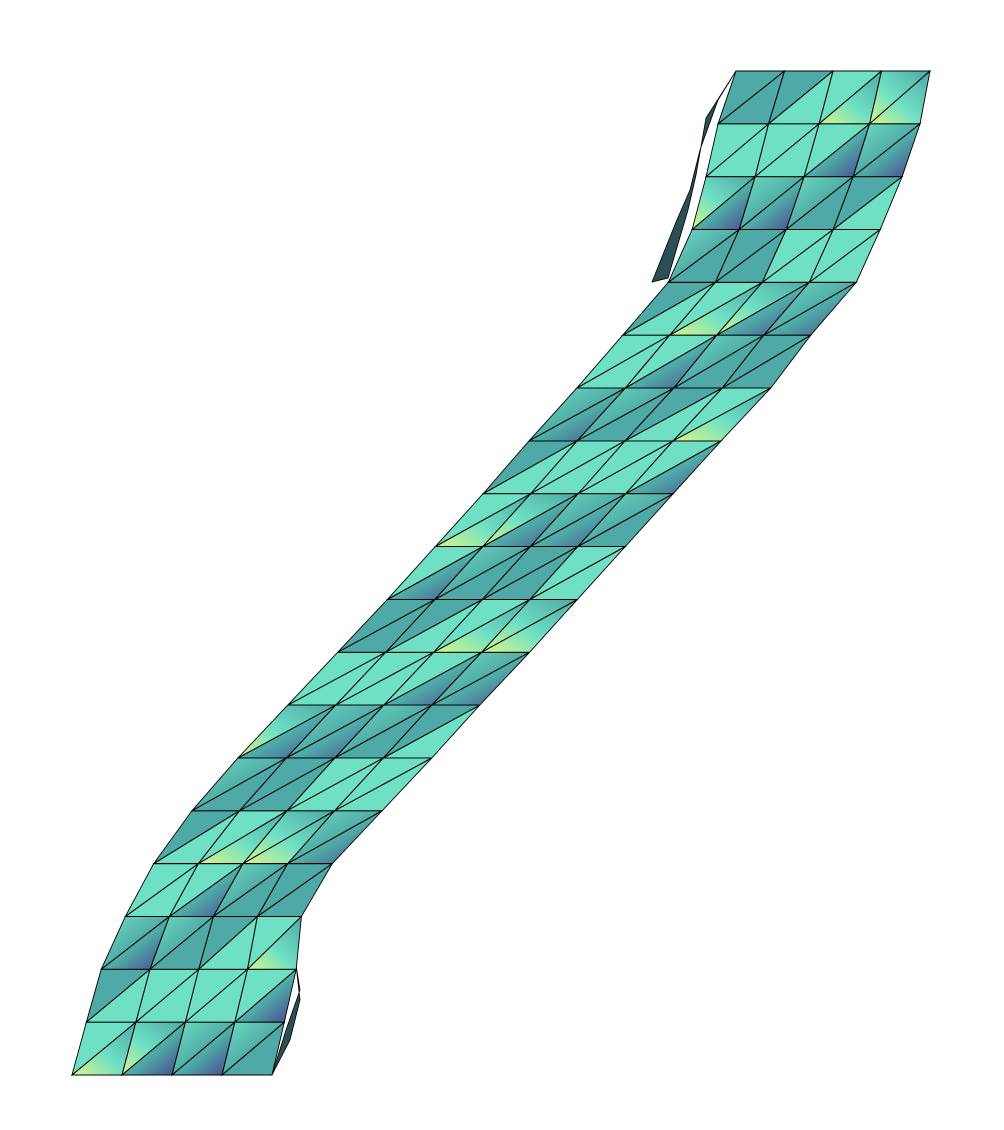 This screenshot has height=1130, width=1004. I want to click on mesh-triangle-edge, so click(253, 1048).